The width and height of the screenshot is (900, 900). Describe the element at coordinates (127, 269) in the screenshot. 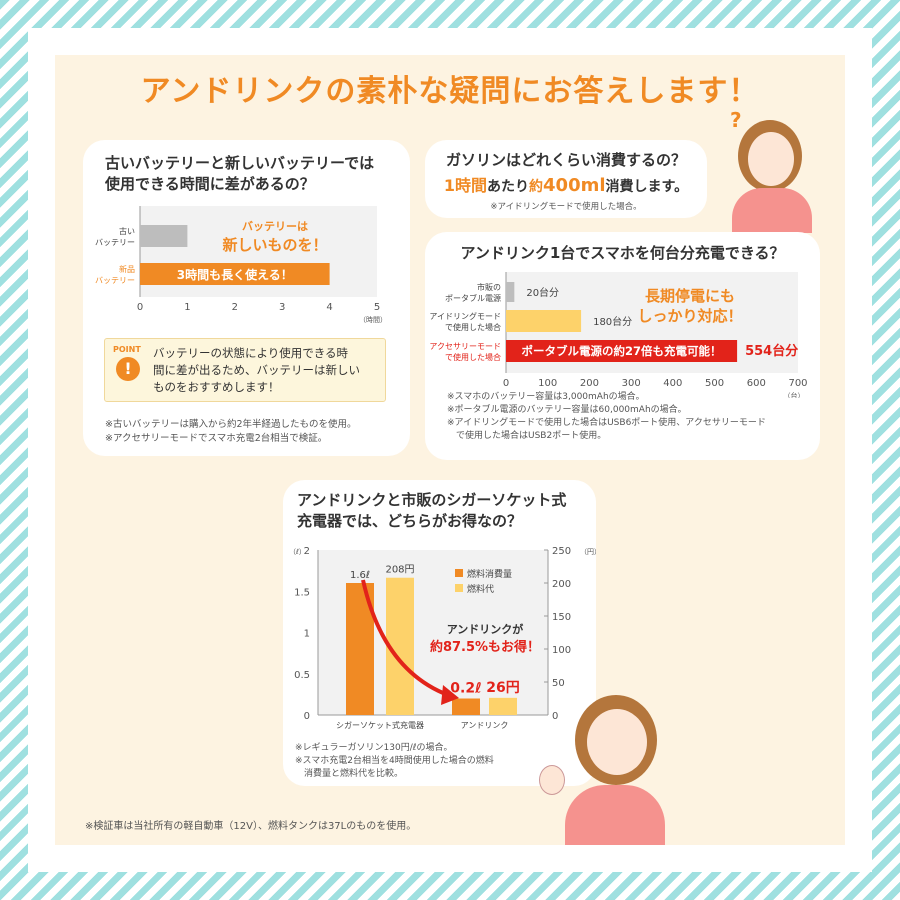

I see `category-label: 新品` at that location.